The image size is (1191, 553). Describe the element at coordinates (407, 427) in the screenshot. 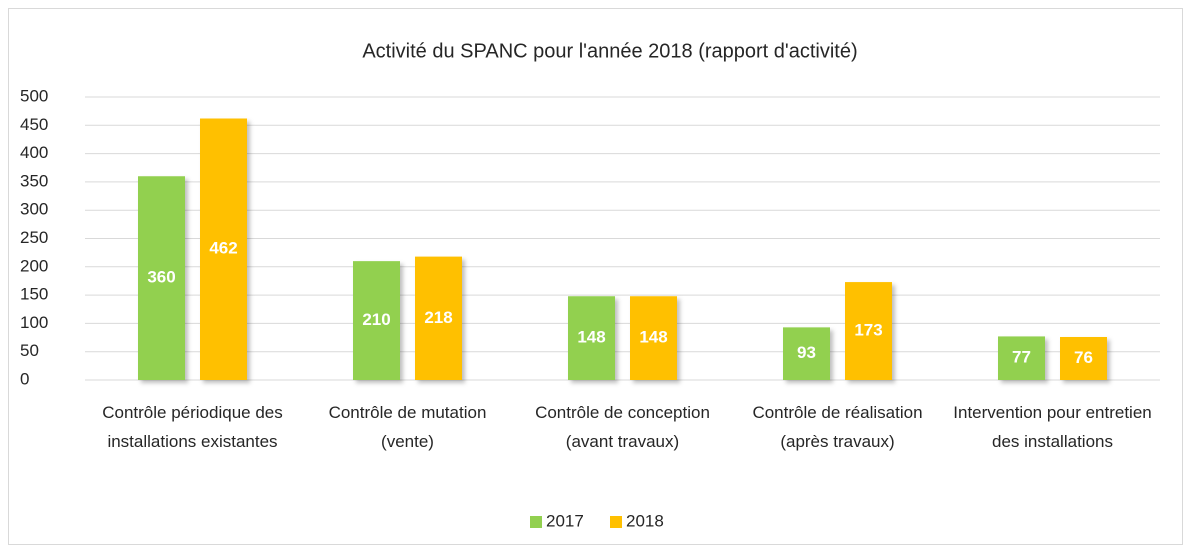

I see `x-tick-label: Contrôle de mutation (vente)` at that location.